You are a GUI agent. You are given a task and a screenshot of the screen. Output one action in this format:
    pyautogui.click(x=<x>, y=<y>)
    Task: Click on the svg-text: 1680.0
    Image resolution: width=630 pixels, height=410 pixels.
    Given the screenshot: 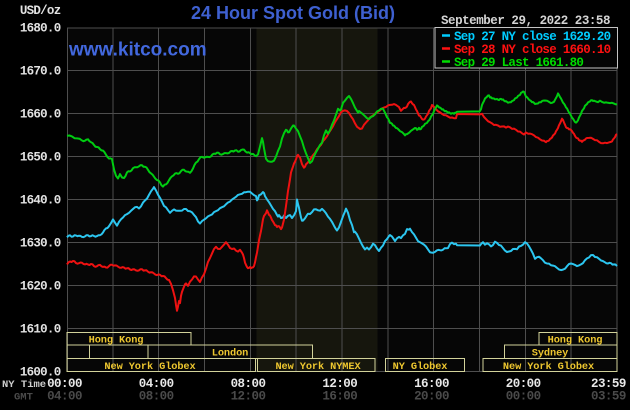 What is the action you would take?
    pyautogui.click(x=40, y=29)
    